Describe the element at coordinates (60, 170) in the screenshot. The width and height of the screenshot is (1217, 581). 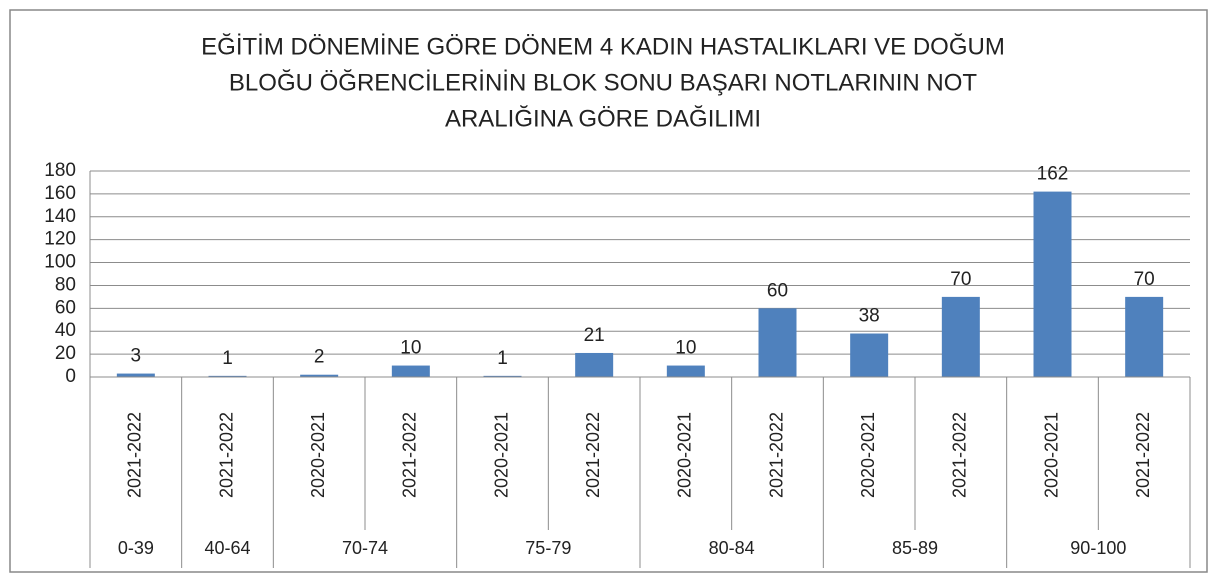
I see `y-tick-label: 180` at that location.